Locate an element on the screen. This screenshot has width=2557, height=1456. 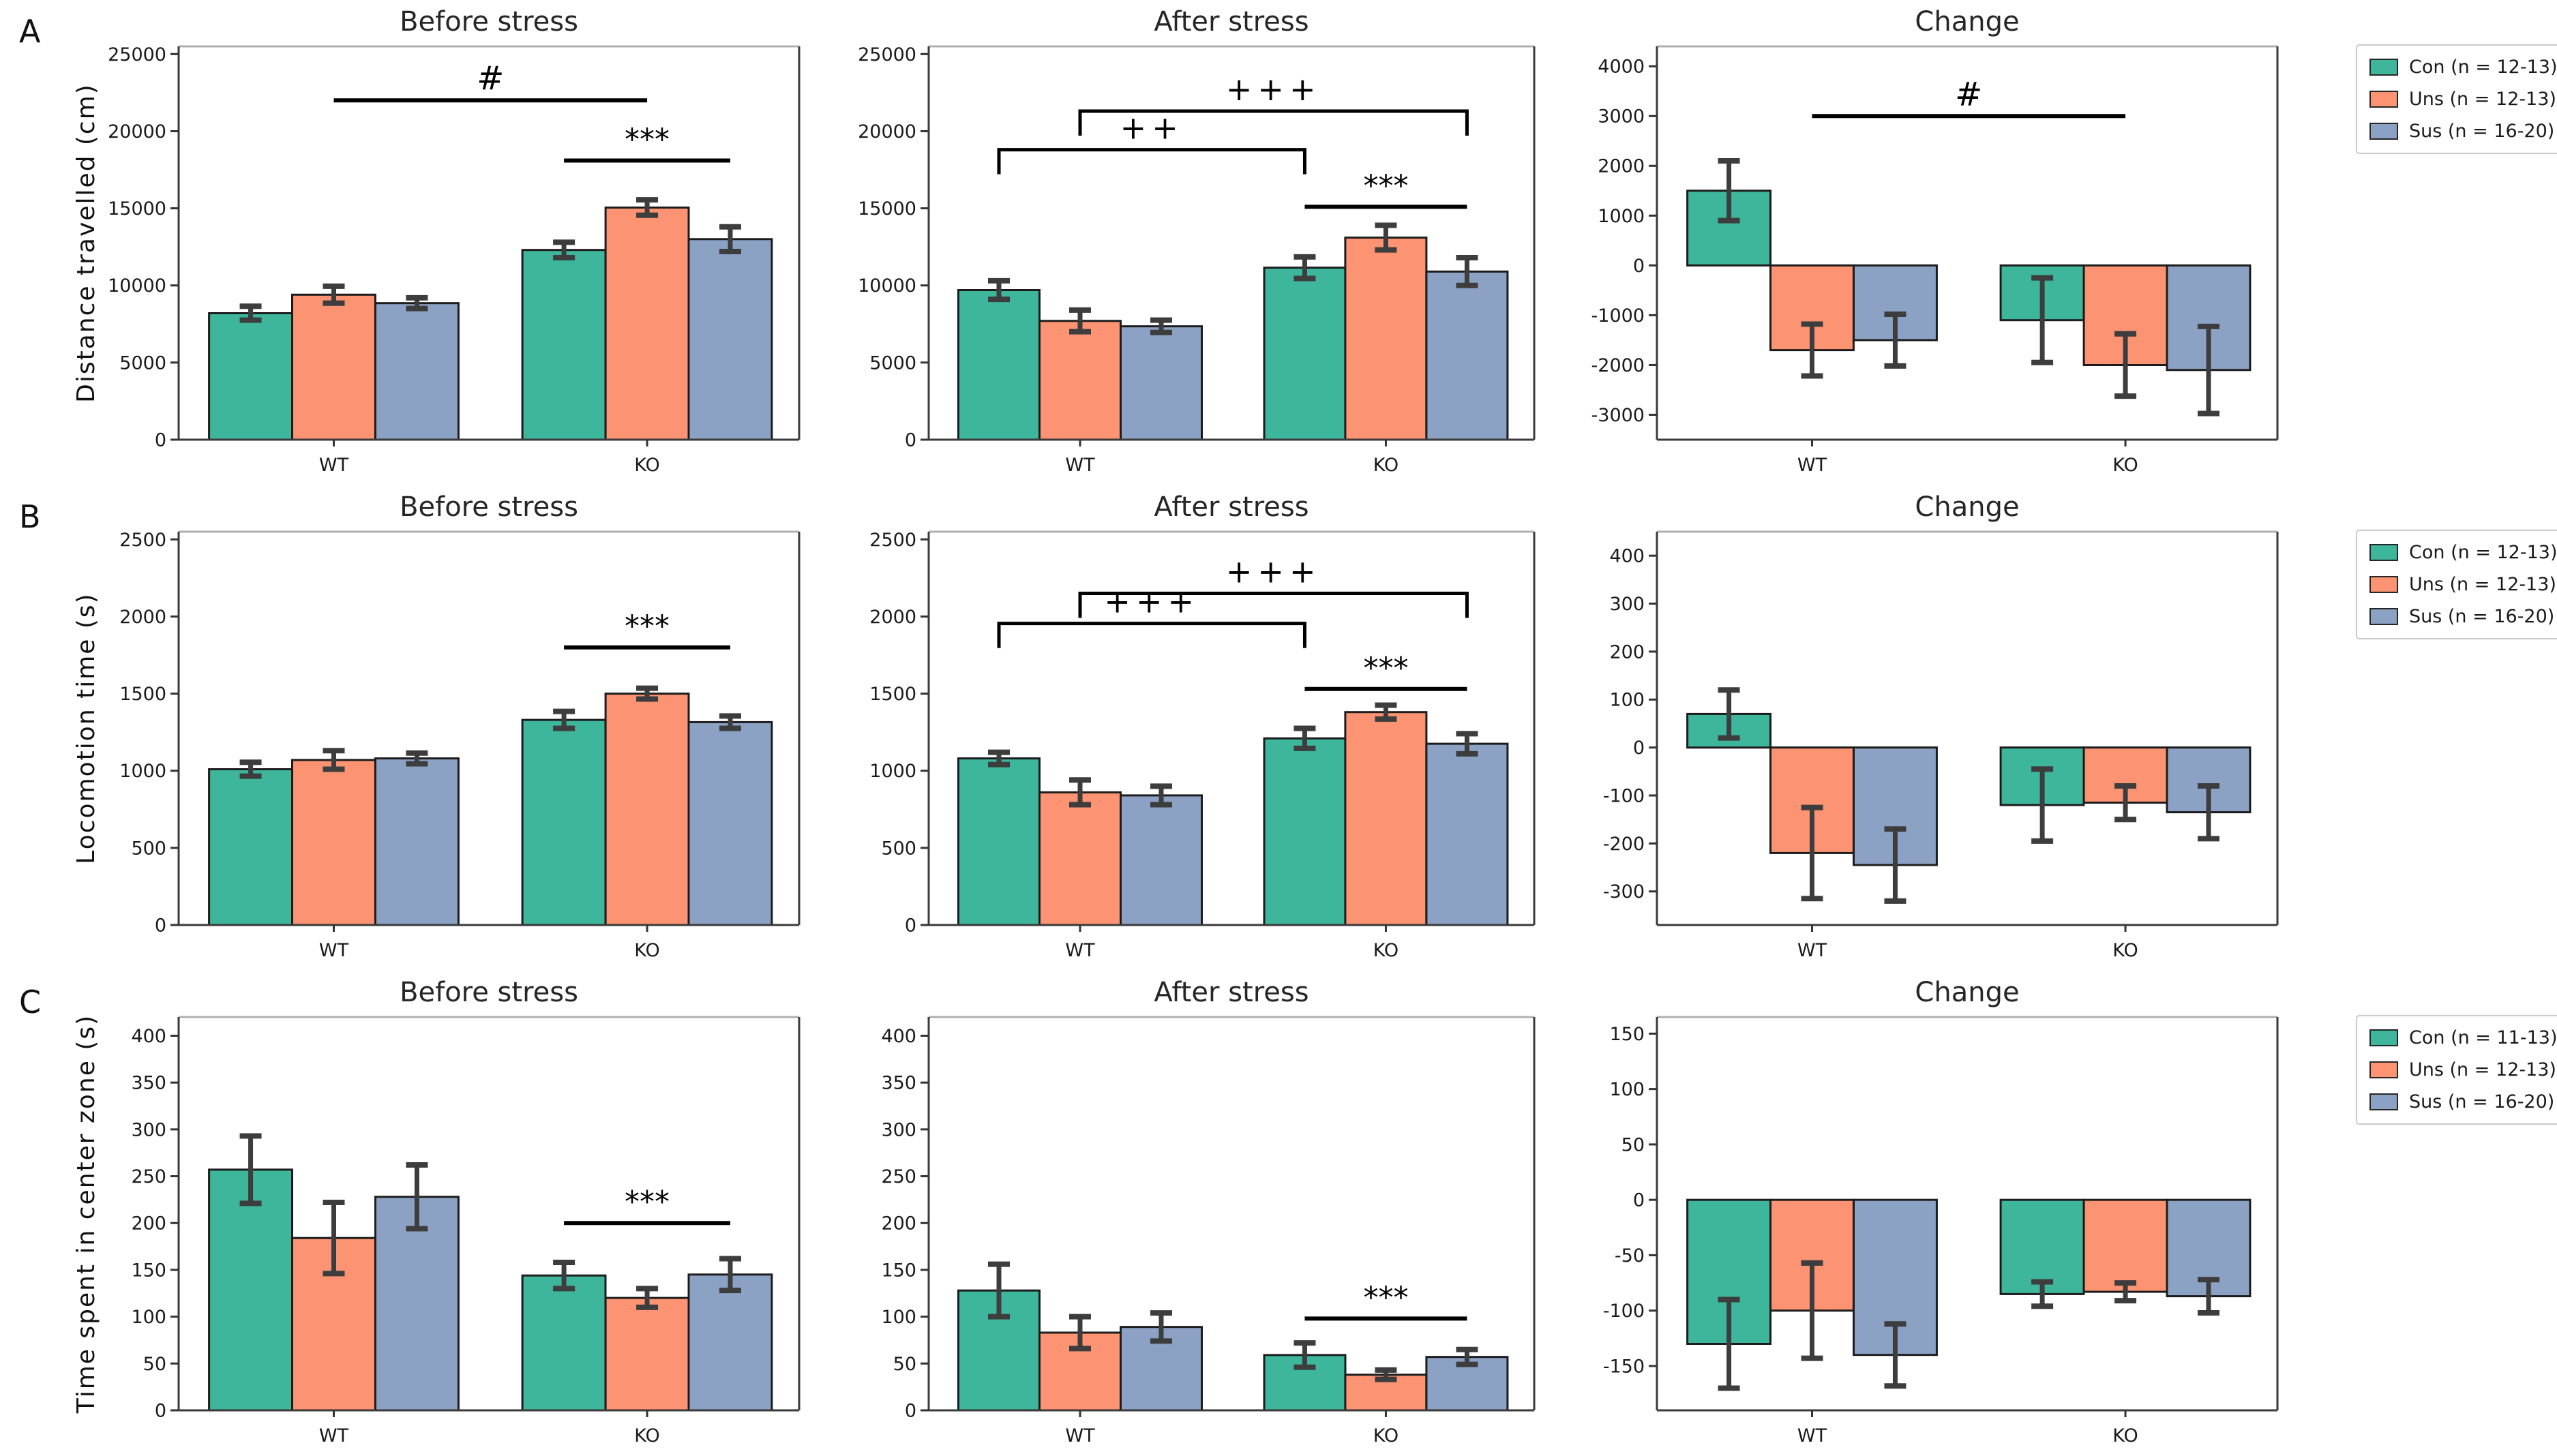
significance-label: +++ is located at coordinates (1151, 601).